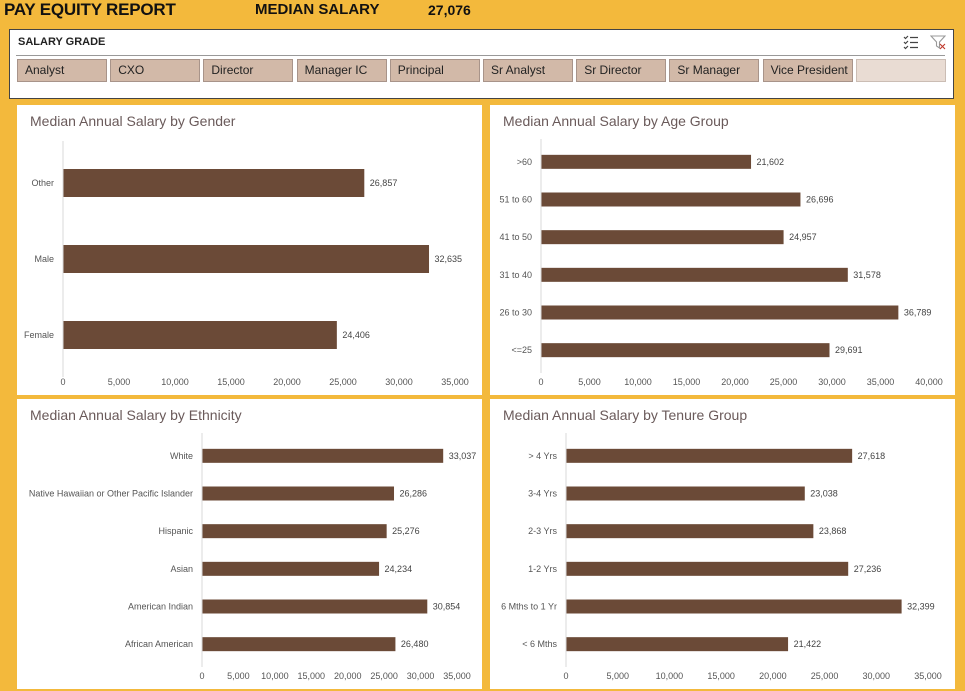  I want to click on category-label: American Indian, so click(160, 607).